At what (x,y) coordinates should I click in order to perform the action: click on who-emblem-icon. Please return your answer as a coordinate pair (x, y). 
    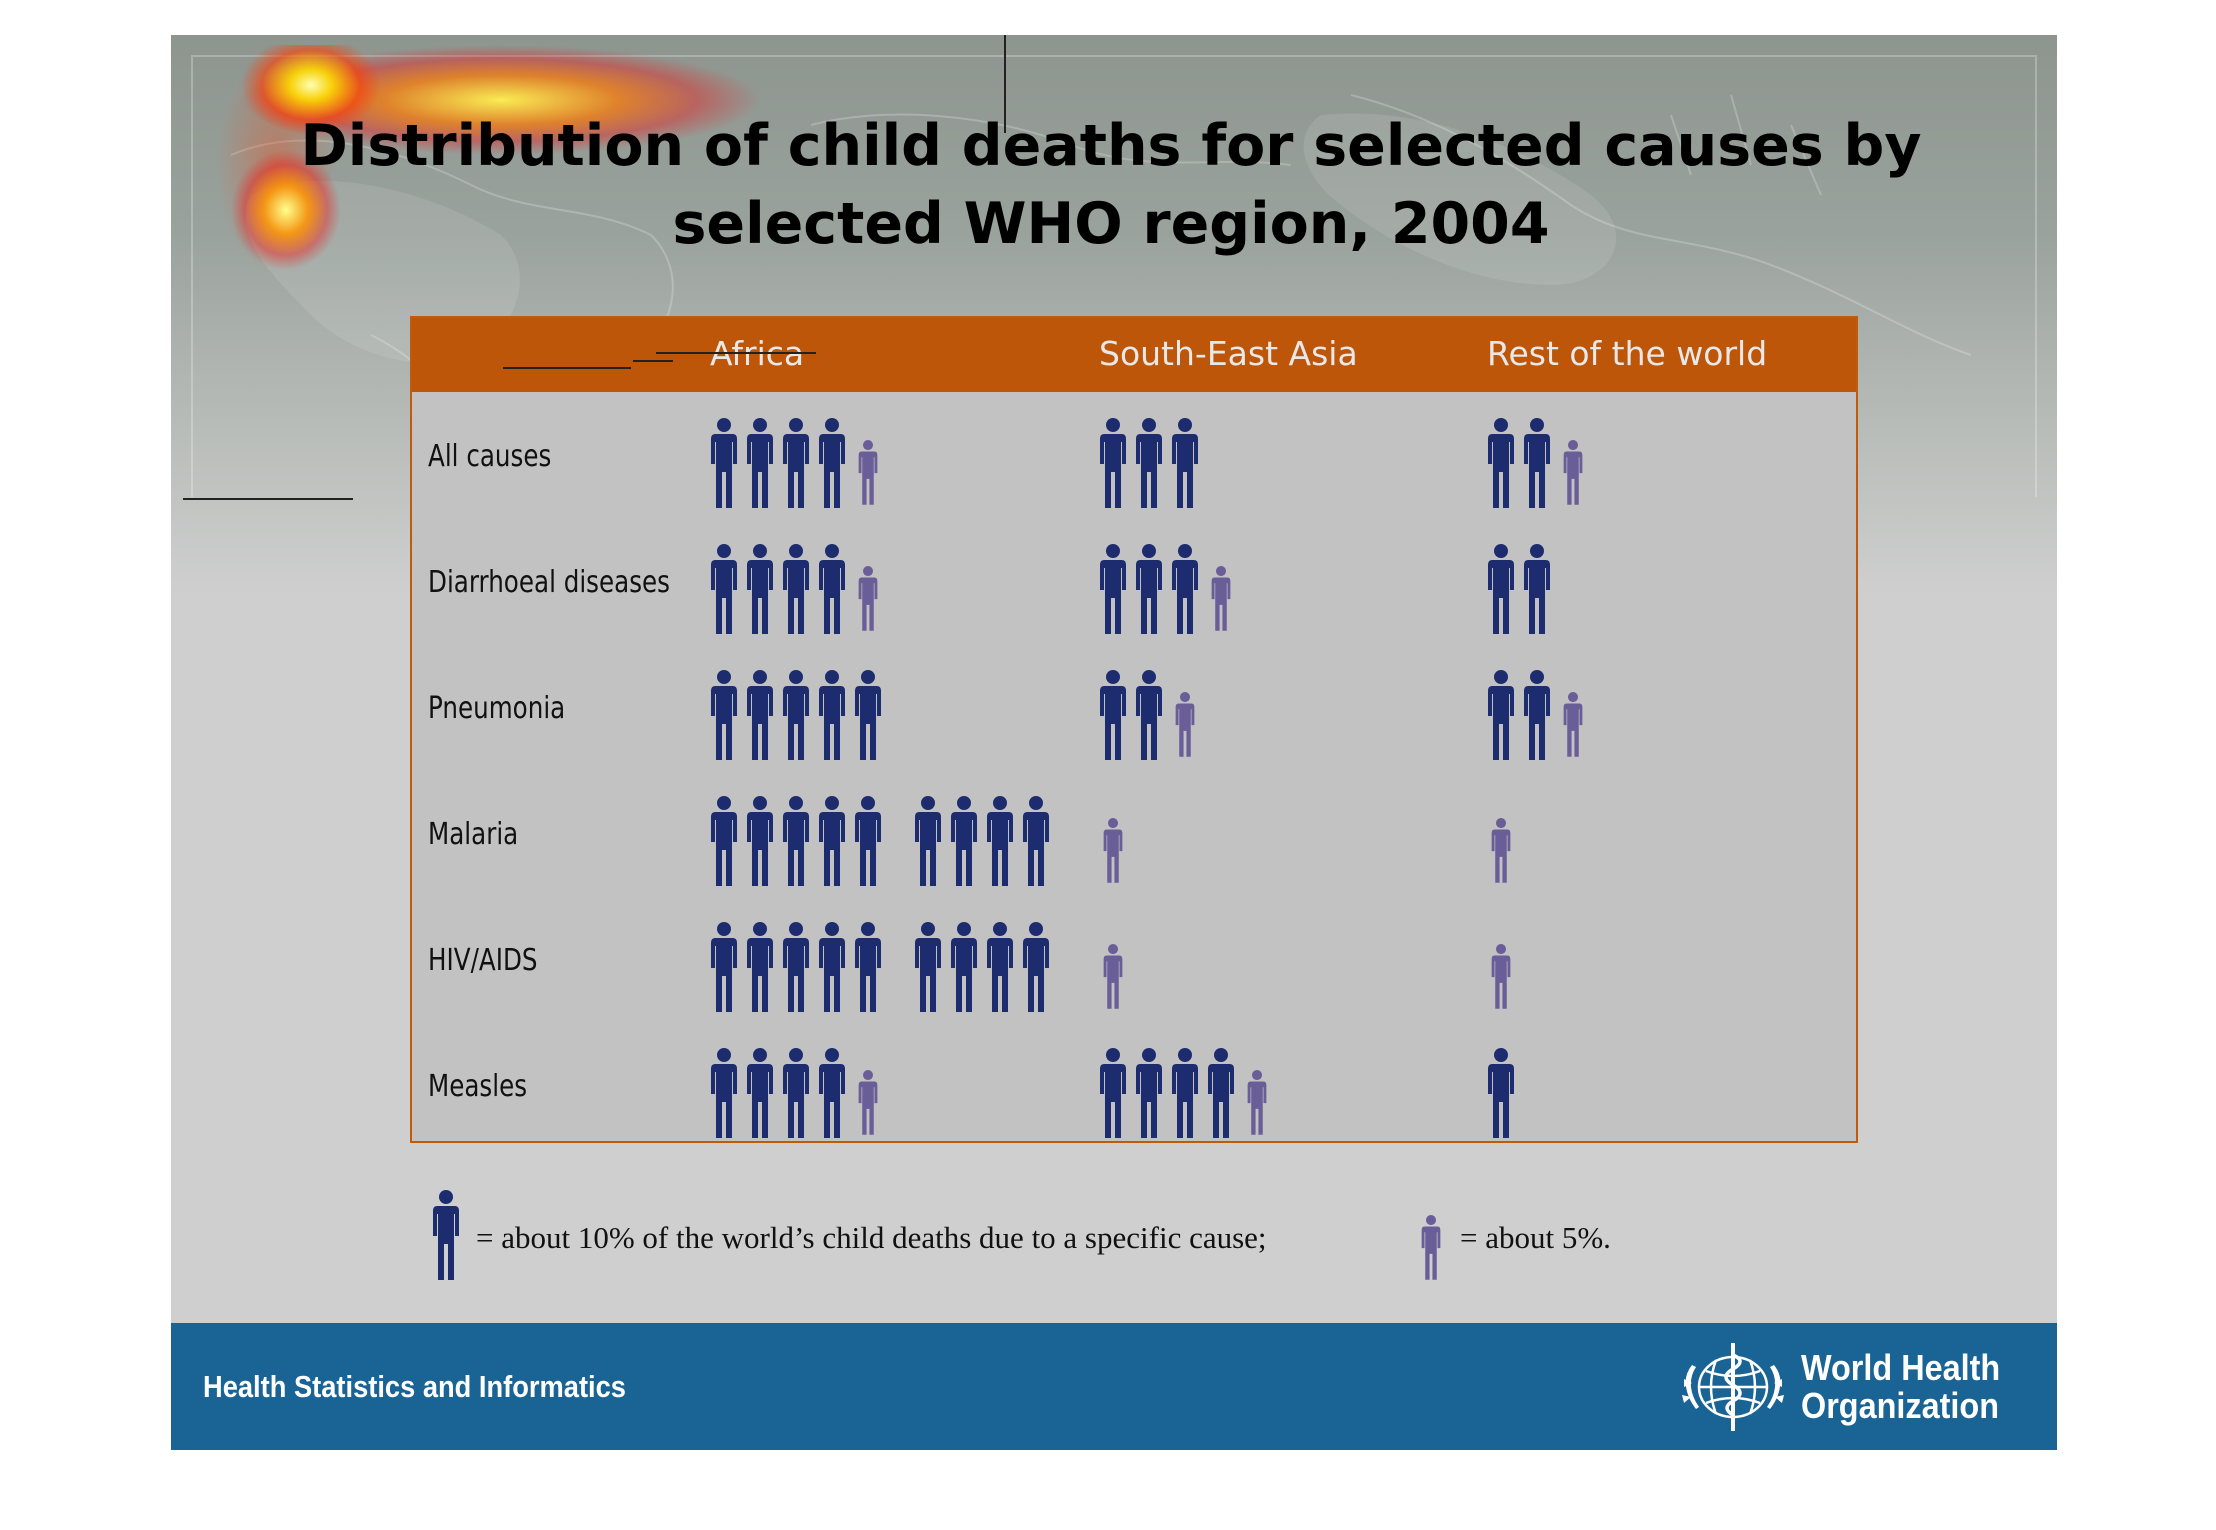
    Looking at the image, I should click on (1733, 1387).